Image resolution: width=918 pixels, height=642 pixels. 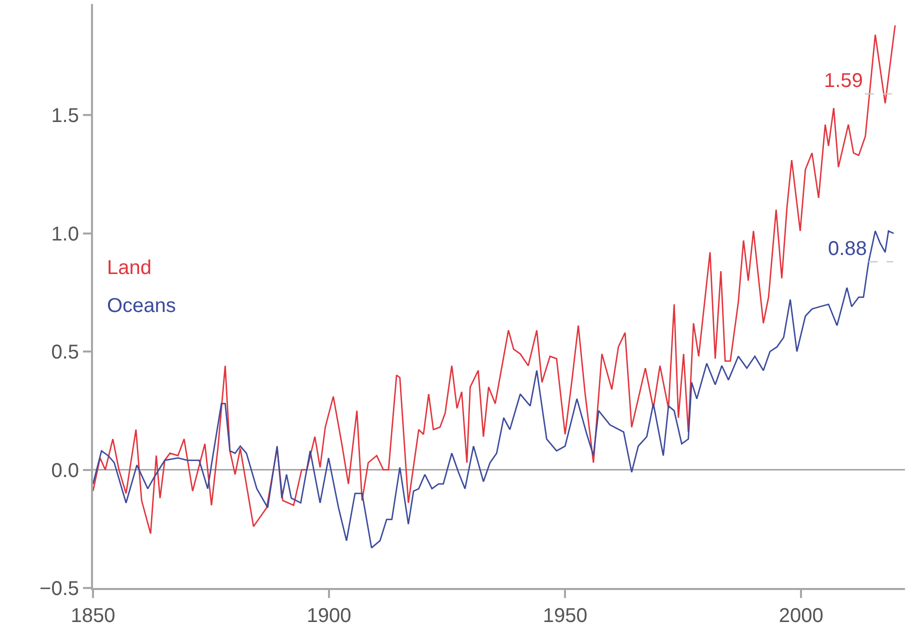 What do you see at coordinates (65, 234) in the screenshot?
I see `y-tick-label: 1.0` at bounding box center [65, 234].